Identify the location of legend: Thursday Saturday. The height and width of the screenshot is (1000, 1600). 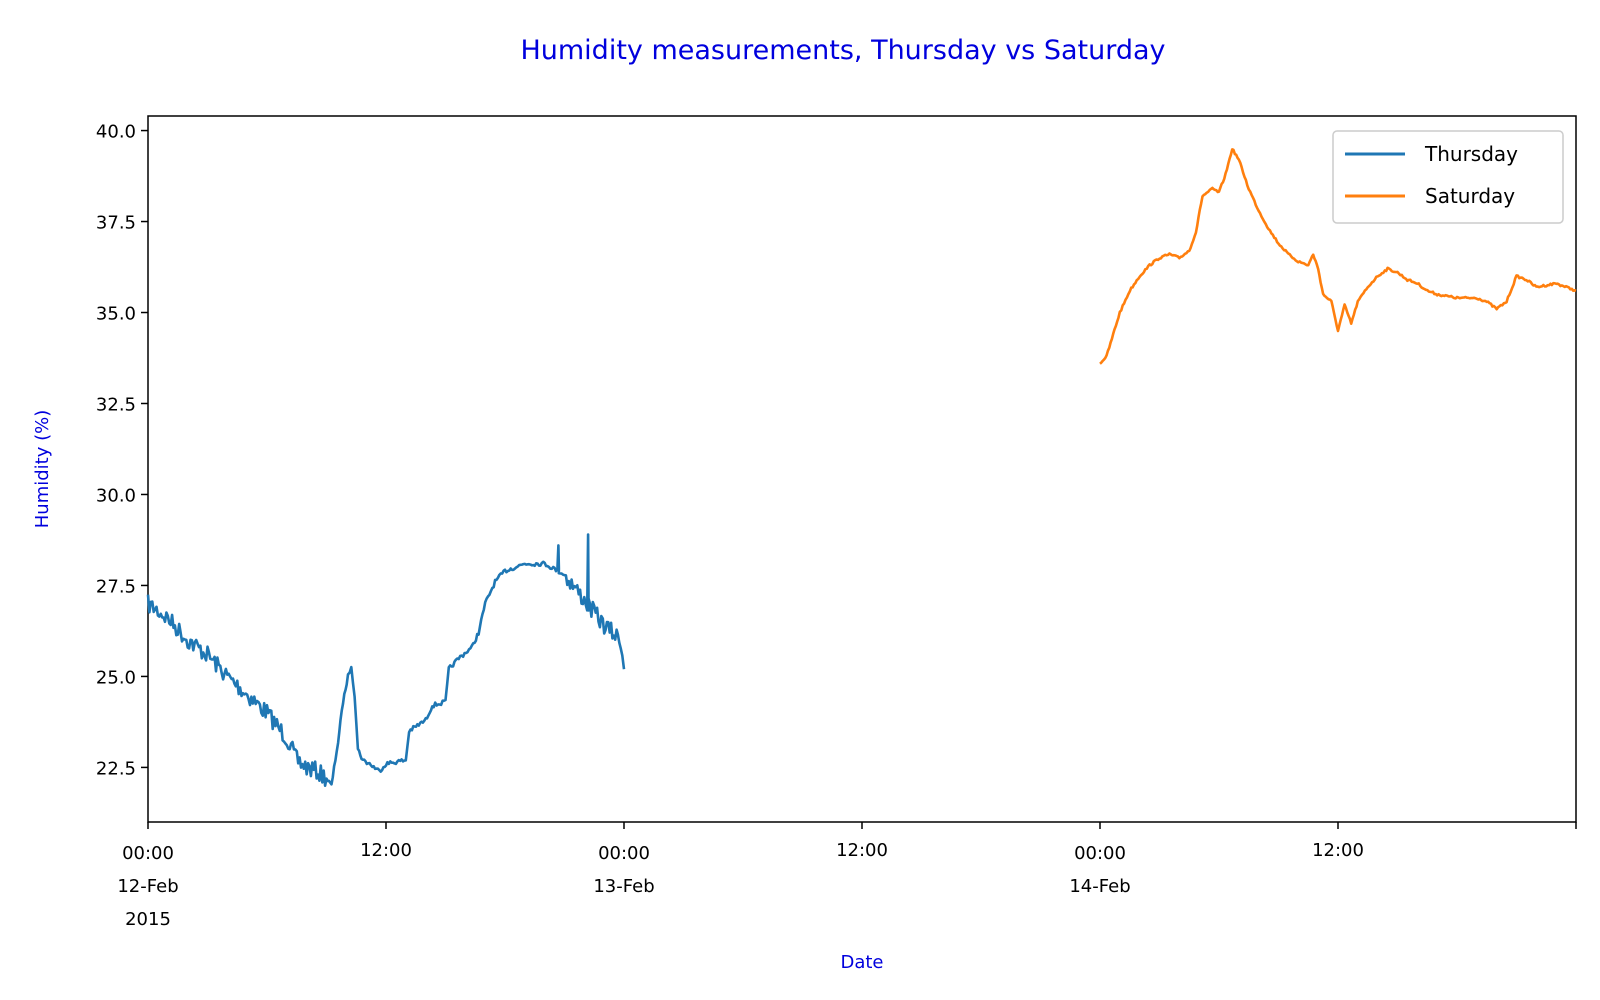
(1448, 177).